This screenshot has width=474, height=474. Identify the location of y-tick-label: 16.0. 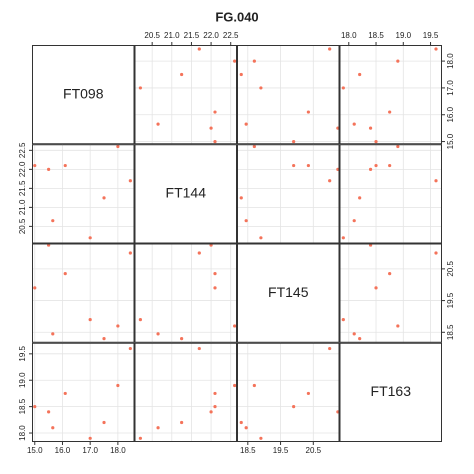
(450, 114).